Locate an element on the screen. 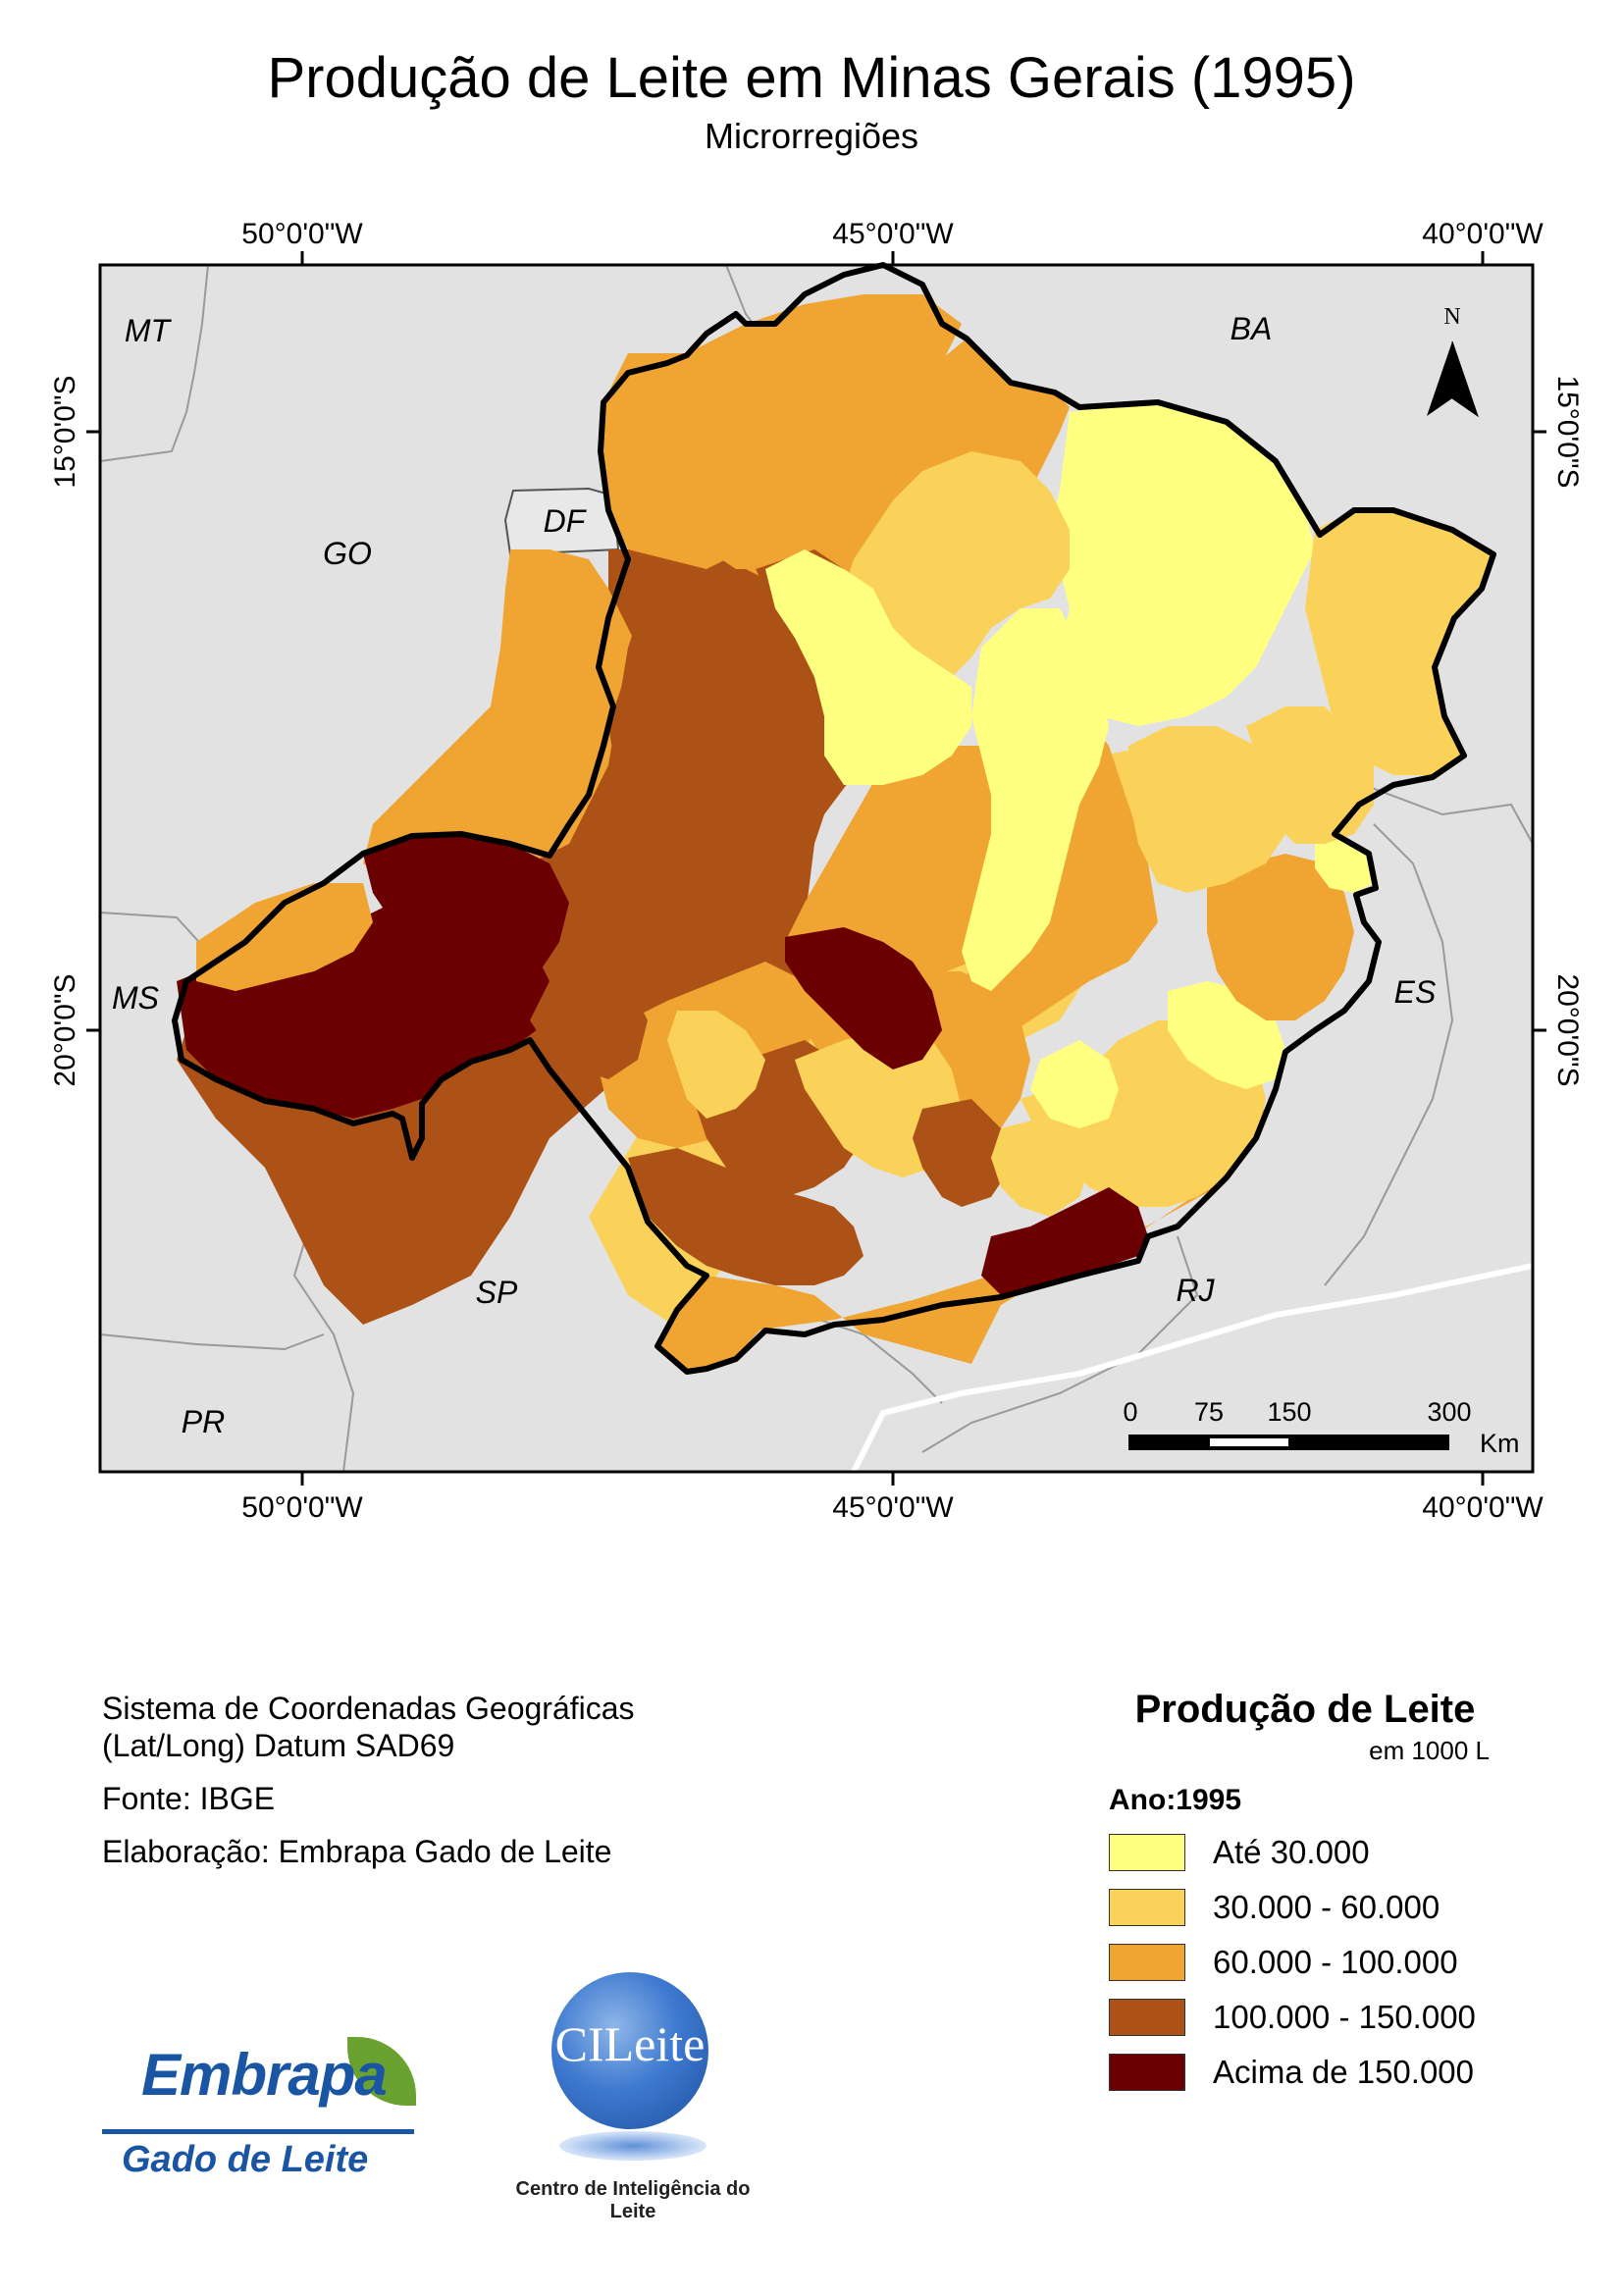  north-arrow: N is located at coordinates (1453, 361).